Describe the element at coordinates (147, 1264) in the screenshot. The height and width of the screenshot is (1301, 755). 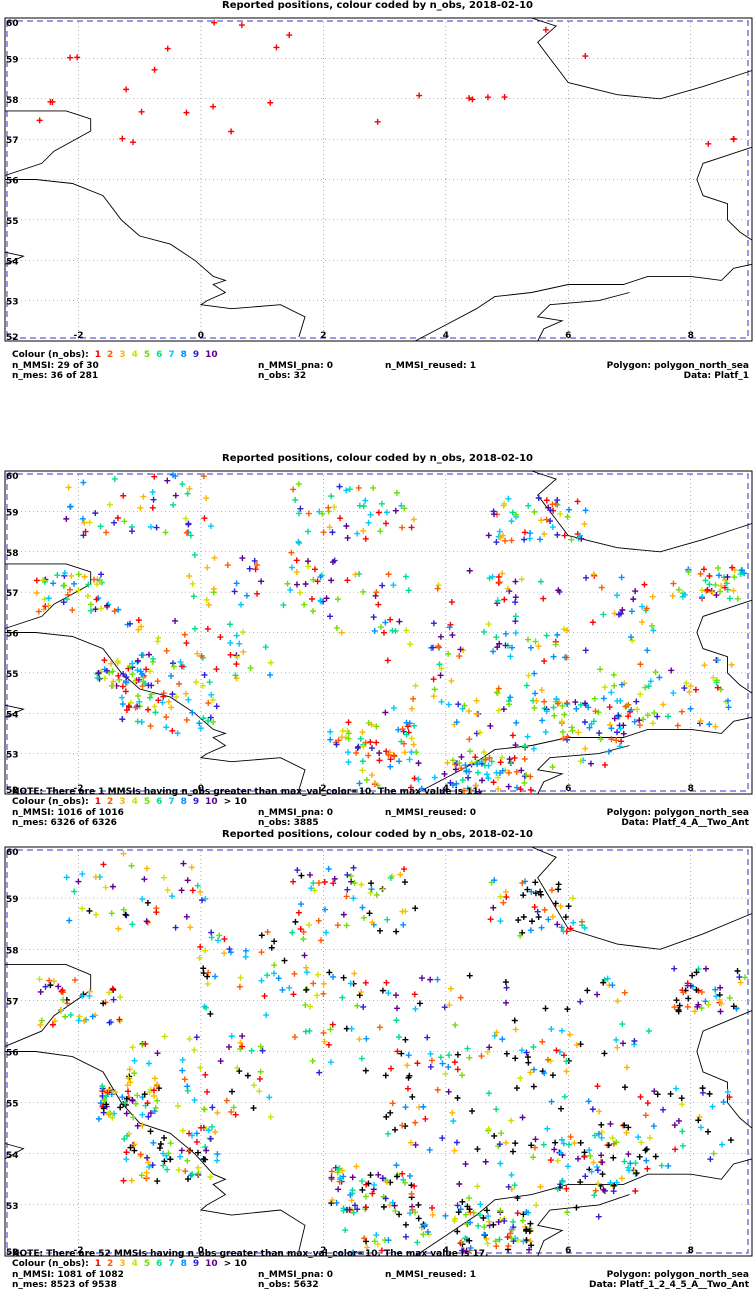
I see `colour-legend-entry: 5` at that location.